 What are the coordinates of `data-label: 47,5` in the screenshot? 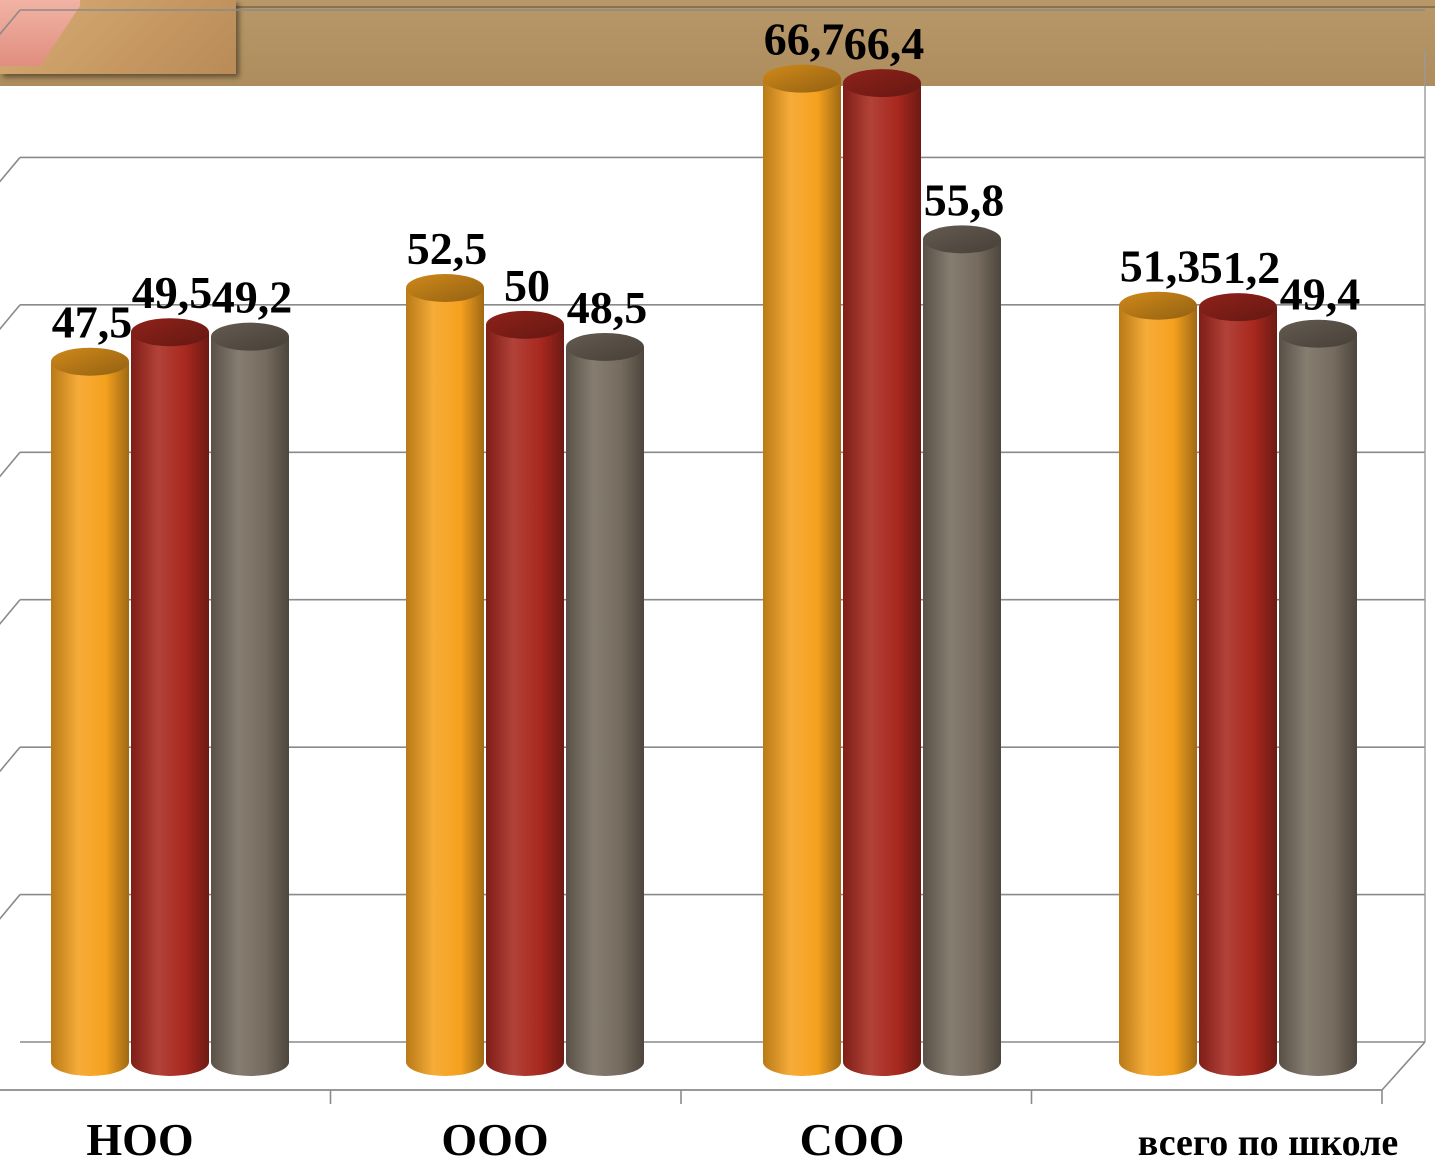 It's located at (92, 322).